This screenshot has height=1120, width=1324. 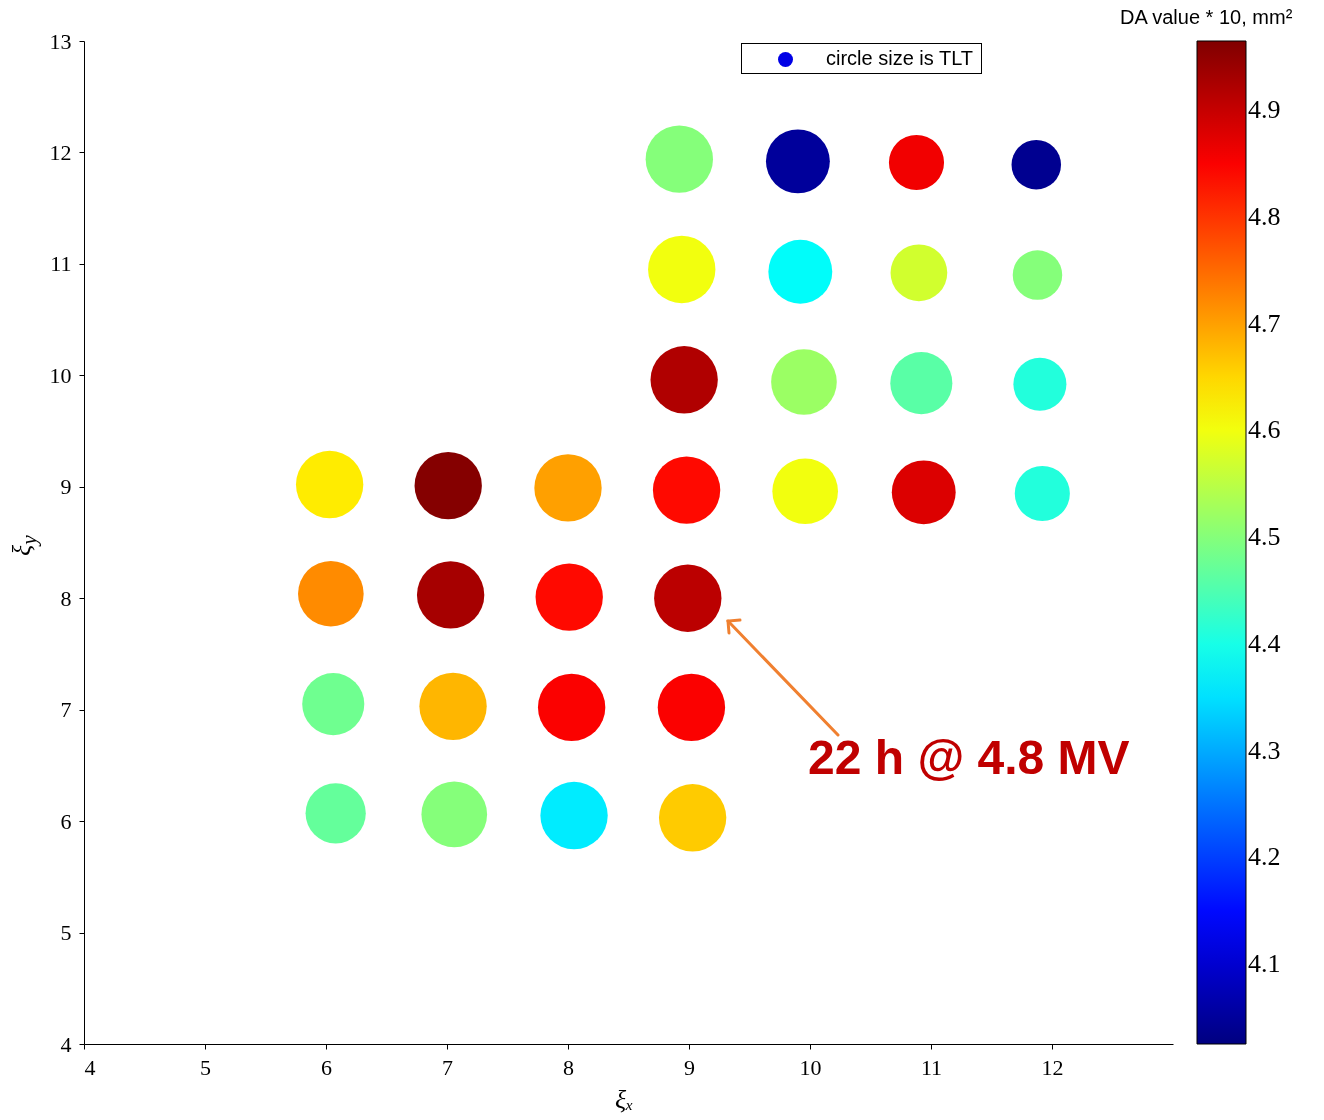 What do you see at coordinates (1264, 750) in the screenshot?
I see `color-bar-label: 4.3` at bounding box center [1264, 750].